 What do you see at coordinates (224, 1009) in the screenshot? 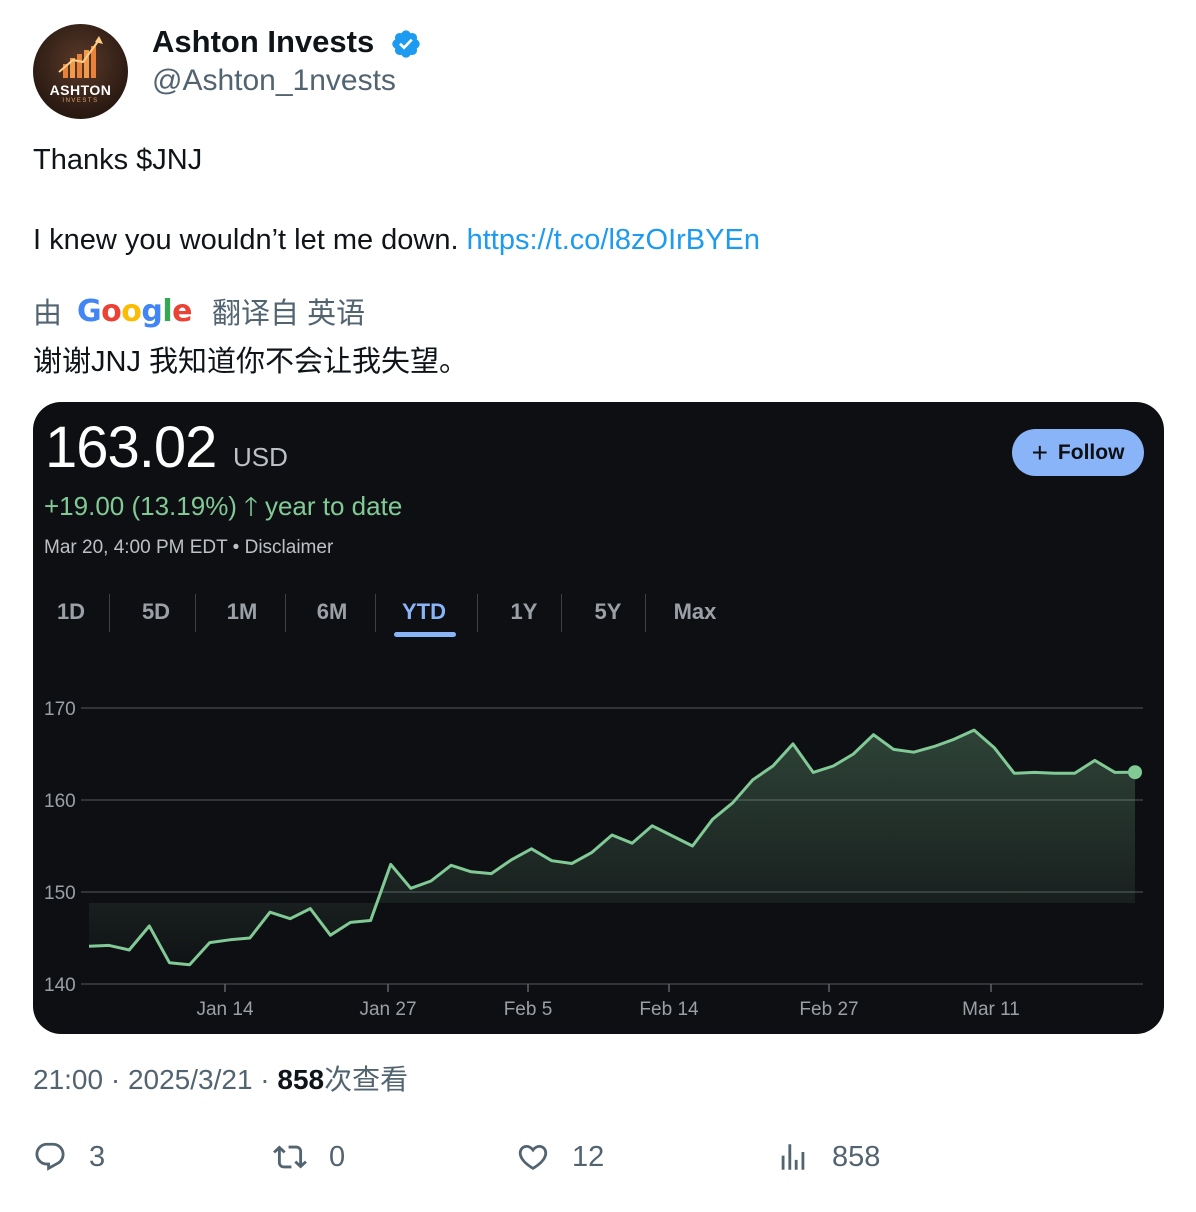
I see `x-tick-label: Jan 14` at bounding box center [224, 1009].